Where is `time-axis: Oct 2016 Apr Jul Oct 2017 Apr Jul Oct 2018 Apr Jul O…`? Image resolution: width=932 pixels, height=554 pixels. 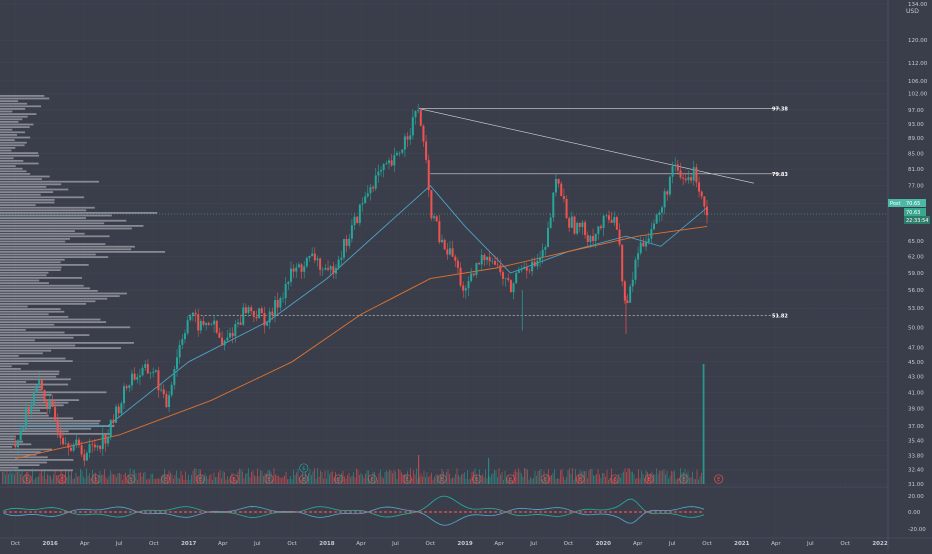
time-axis: Oct 2016 Apr Jul Oct 2017 Apr Jul Oct 2018 Apr Jul O… is located at coordinates (449, 544).